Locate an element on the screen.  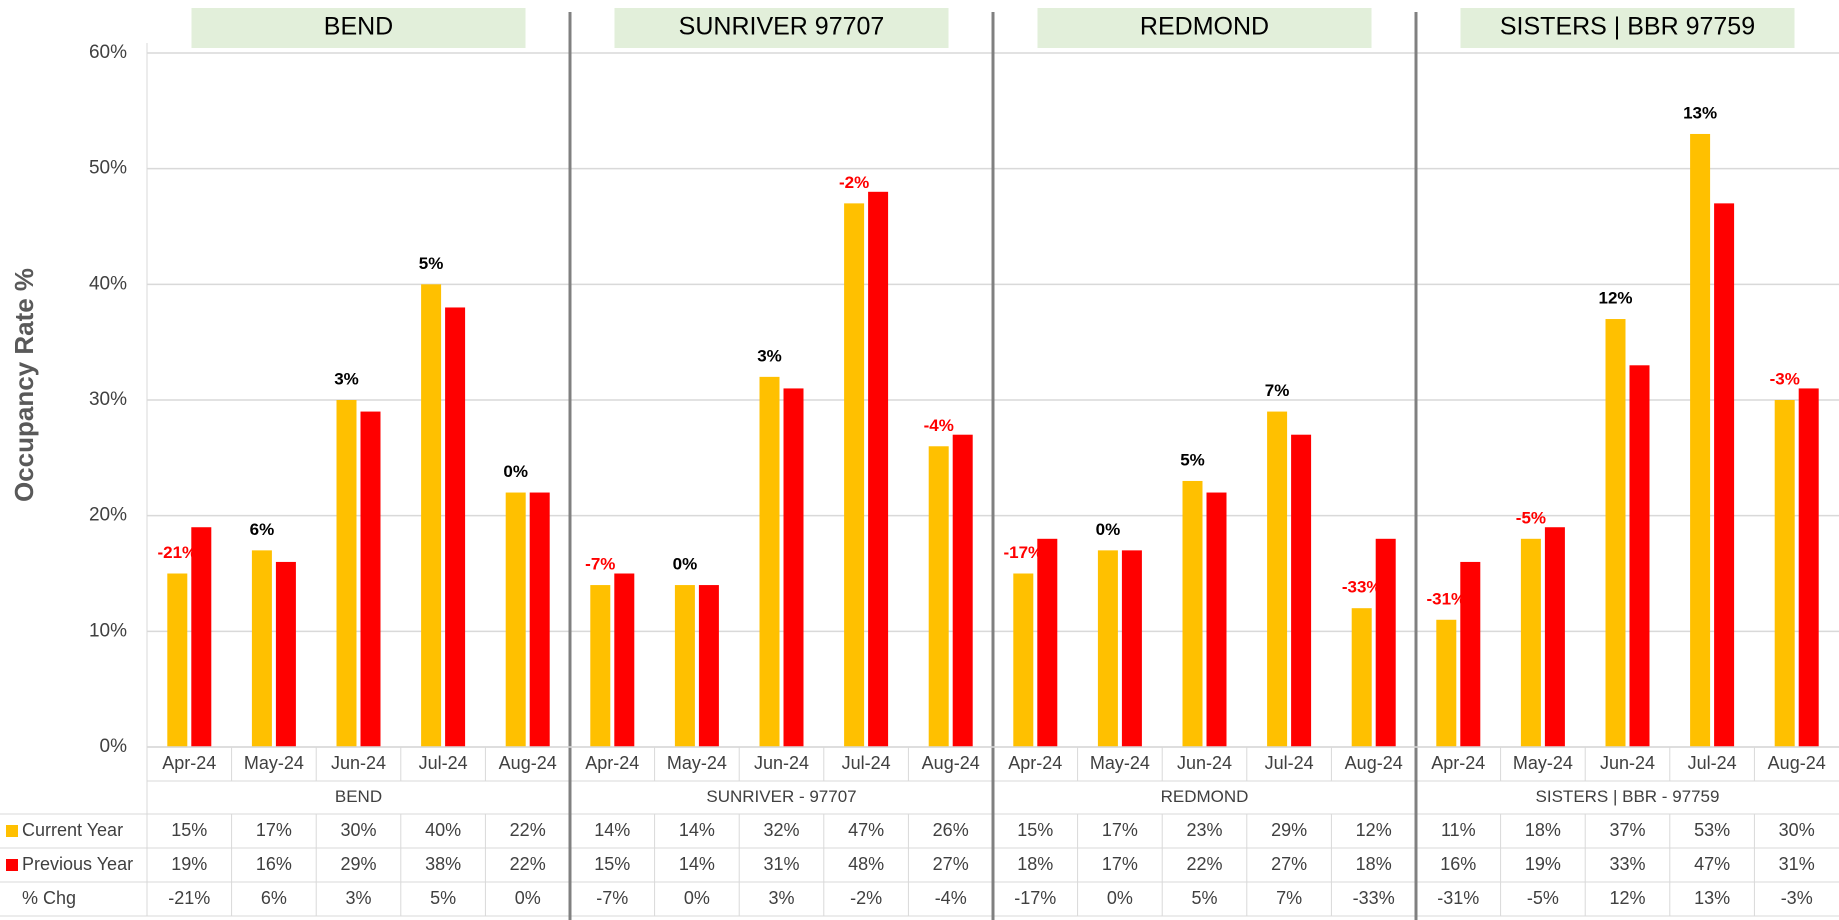
y-tick-label: 60% is located at coordinates (108, 52).